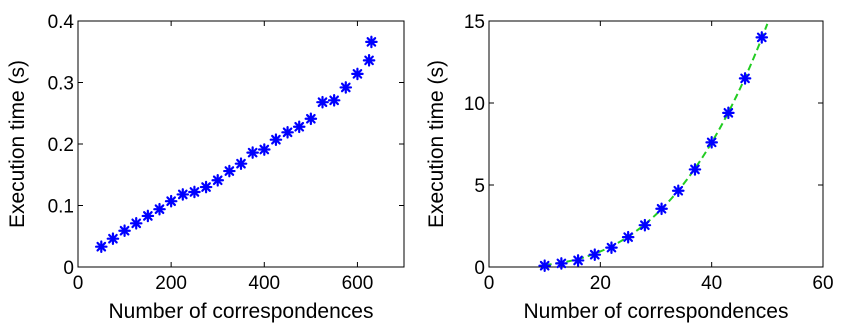 Image resolution: width=841 pixels, height=324 pixels. Describe the element at coordinates (61, 207) in the screenshot. I see `left-y-tick-label: 0.1` at that location.